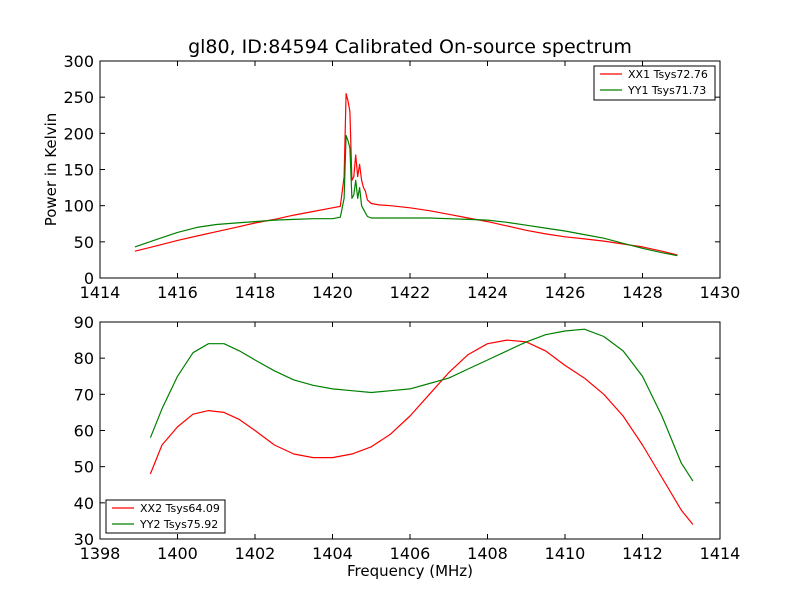  What do you see at coordinates (84, 322) in the screenshot?
I see `bottom-y-tick-label: 90` at bounding box center [84, 322].